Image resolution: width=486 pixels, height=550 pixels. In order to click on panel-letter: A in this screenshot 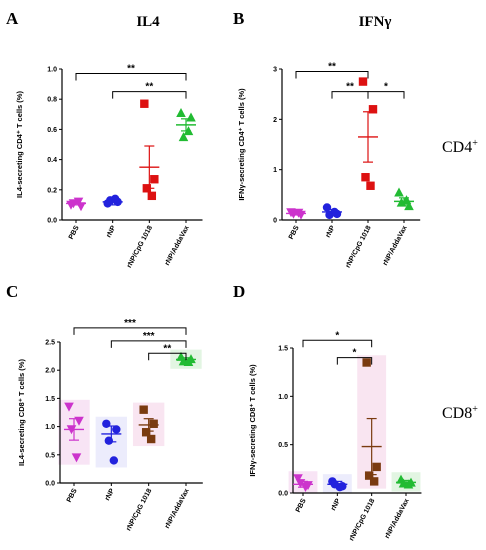, I will do `click(12, 18)`.